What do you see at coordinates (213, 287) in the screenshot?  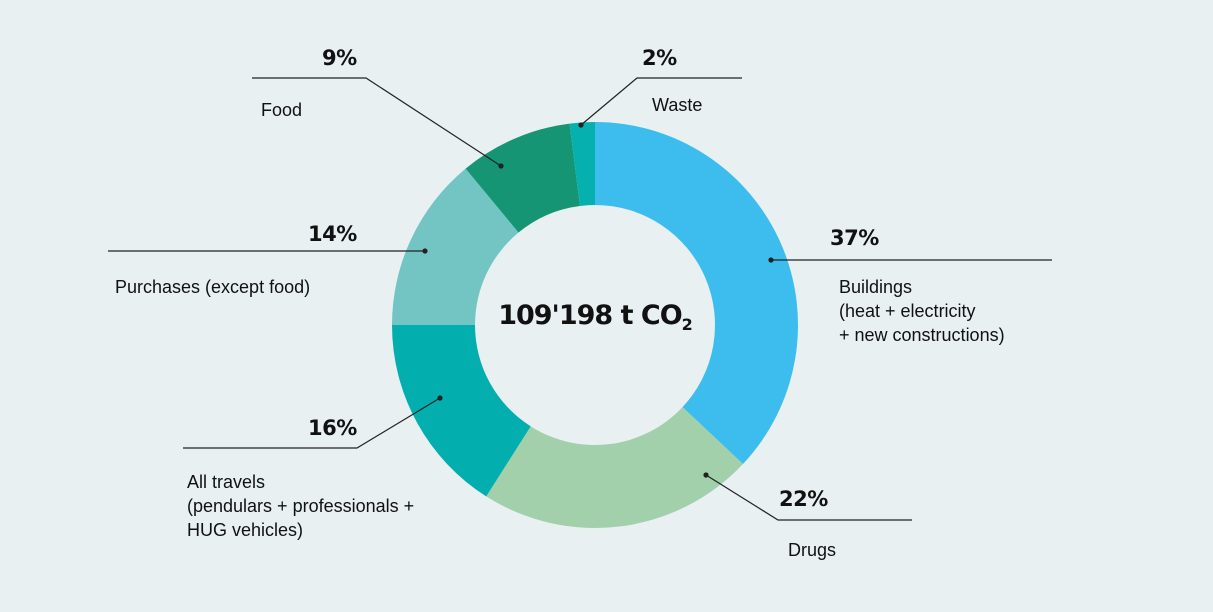 I see `label-purchases: Purchases (except food)` at bounding box center [213, 287].